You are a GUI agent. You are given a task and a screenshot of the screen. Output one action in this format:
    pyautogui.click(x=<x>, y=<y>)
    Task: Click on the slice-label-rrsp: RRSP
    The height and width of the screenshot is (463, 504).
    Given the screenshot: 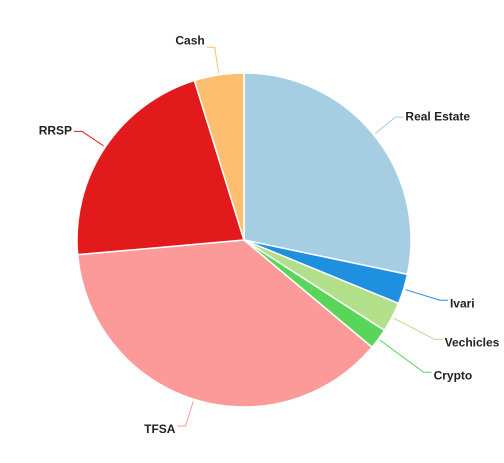 What is the action you would take?
    pyautogui.click(x=55, y=131)
    